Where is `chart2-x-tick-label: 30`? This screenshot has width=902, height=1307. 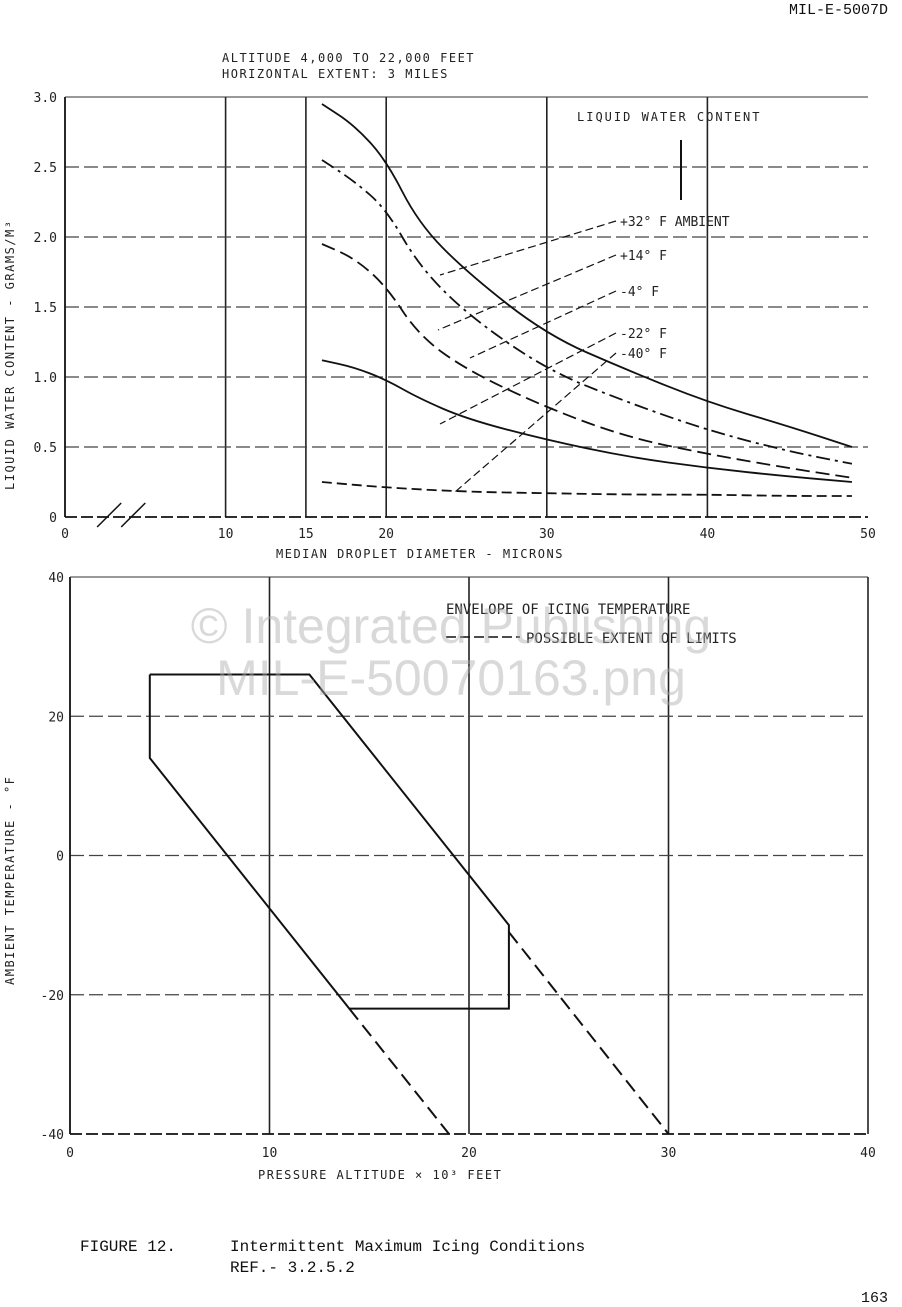
chart2-x-tick-label: 30 is located at coordinates (669, 1153).